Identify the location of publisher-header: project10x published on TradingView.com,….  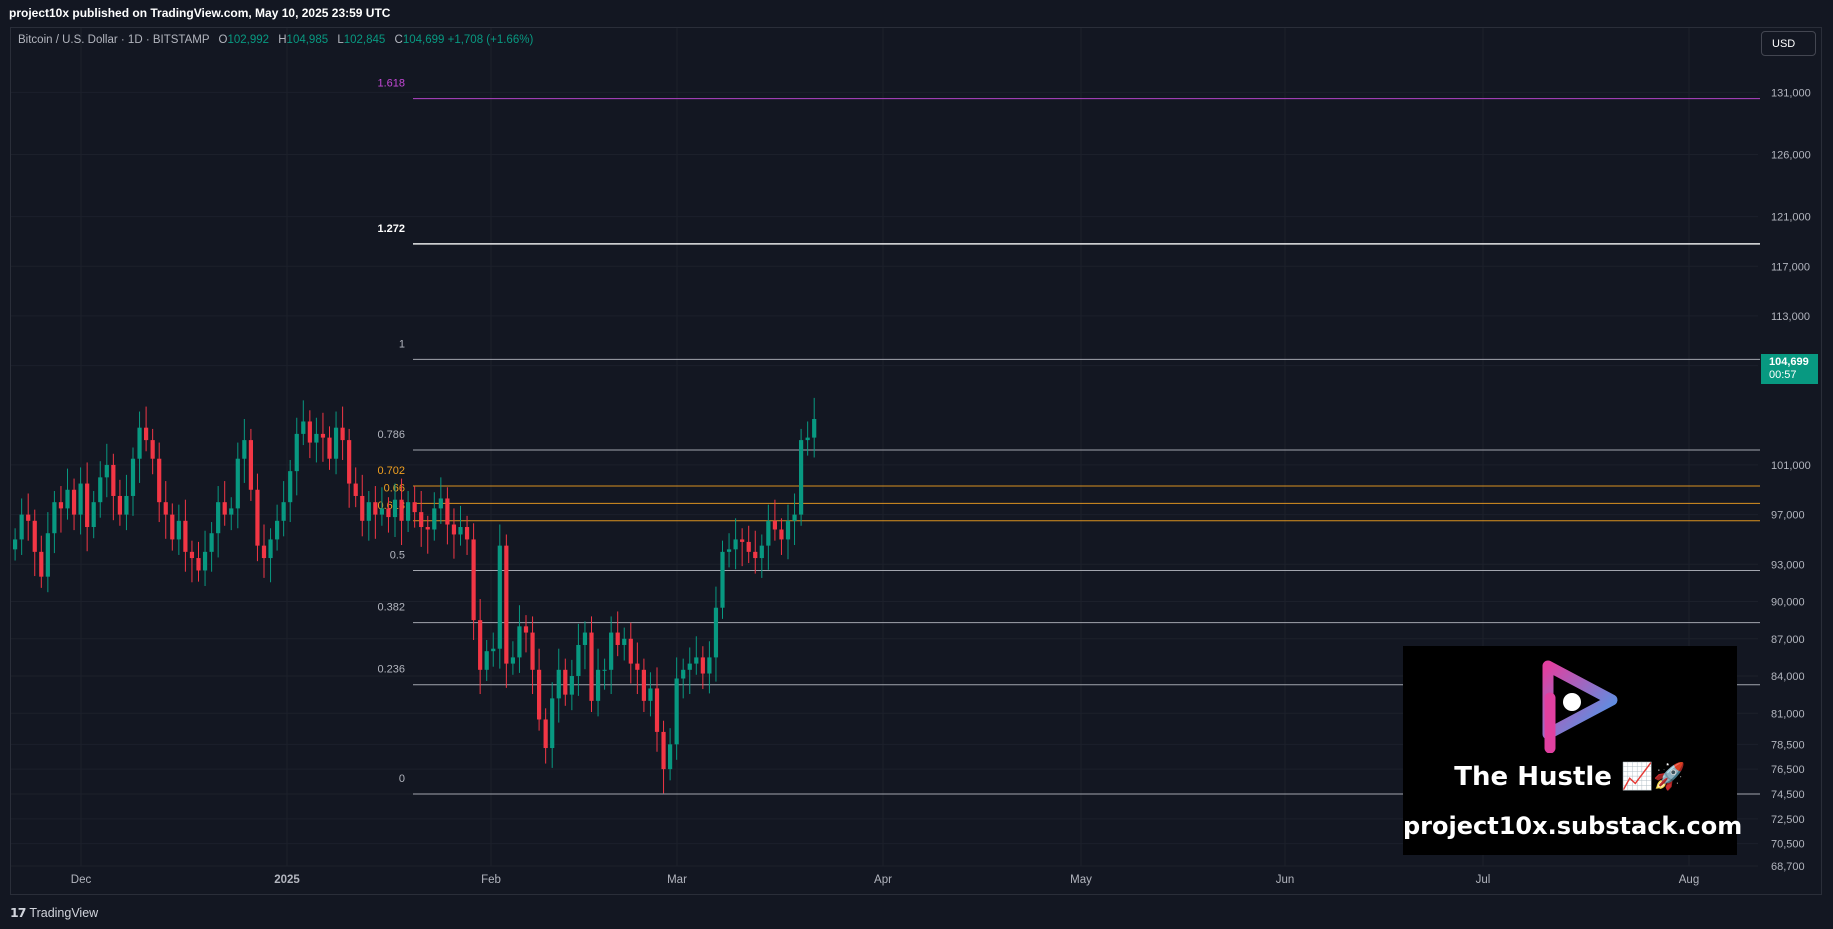
(916, 13).